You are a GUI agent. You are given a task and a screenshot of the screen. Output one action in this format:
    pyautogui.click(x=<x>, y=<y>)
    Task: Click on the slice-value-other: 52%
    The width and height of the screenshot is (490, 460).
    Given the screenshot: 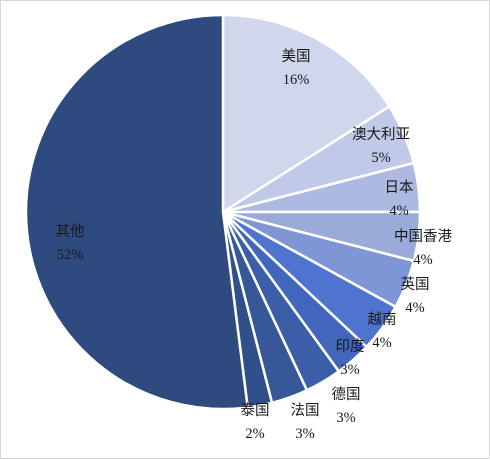 What is the action you would take?
    pyautogui.click(x=70, y=255)
    